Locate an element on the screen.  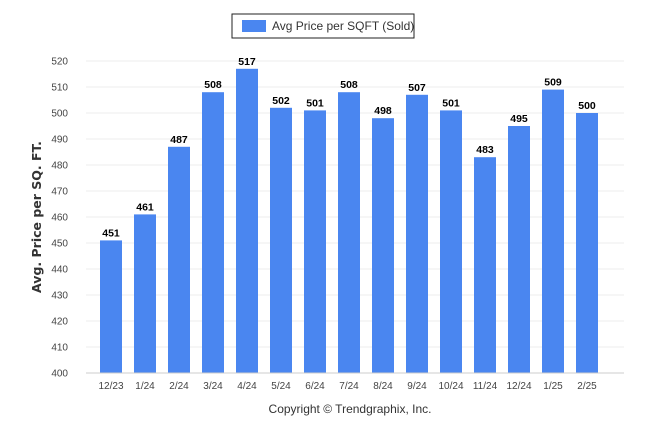
x-tick-label: 4/24 is located at coordinates (247, 386).